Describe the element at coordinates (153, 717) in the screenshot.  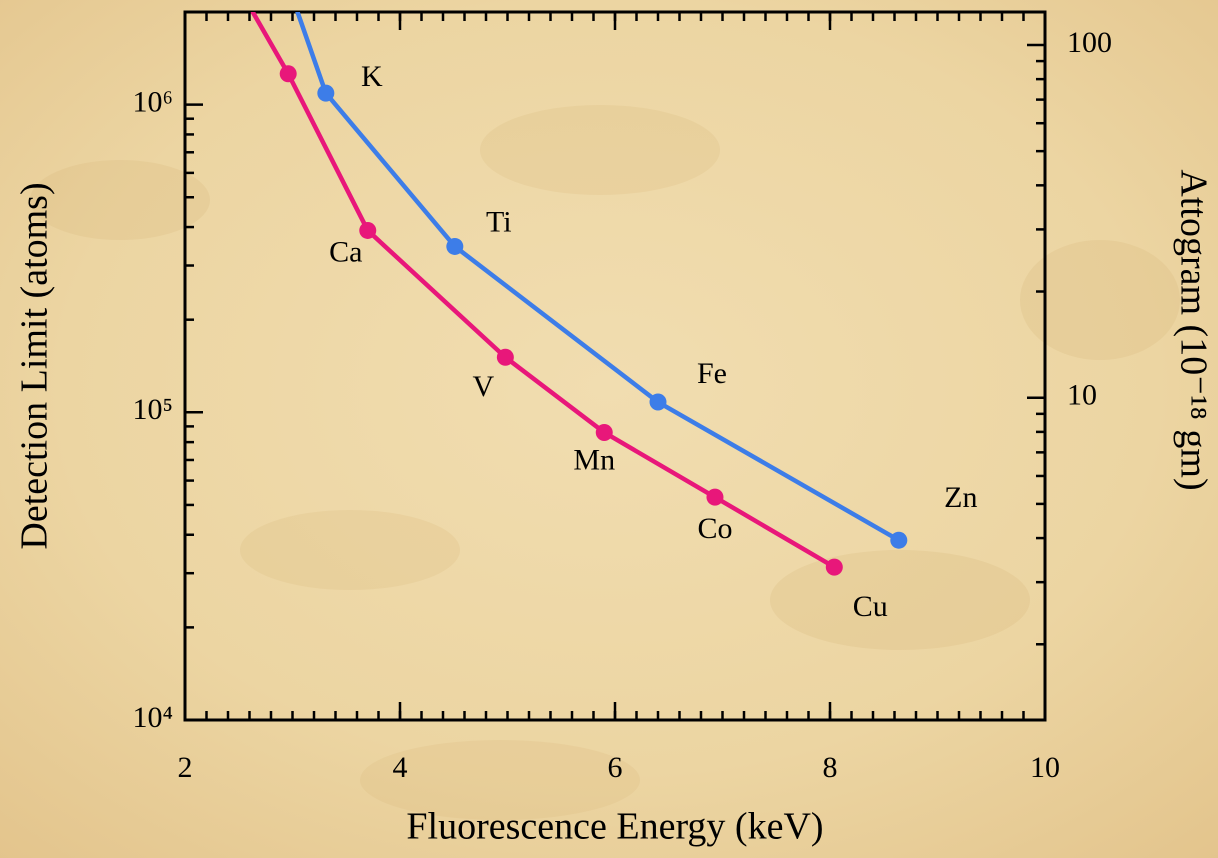
I see `y-tick-label: 10⁴` at that location.